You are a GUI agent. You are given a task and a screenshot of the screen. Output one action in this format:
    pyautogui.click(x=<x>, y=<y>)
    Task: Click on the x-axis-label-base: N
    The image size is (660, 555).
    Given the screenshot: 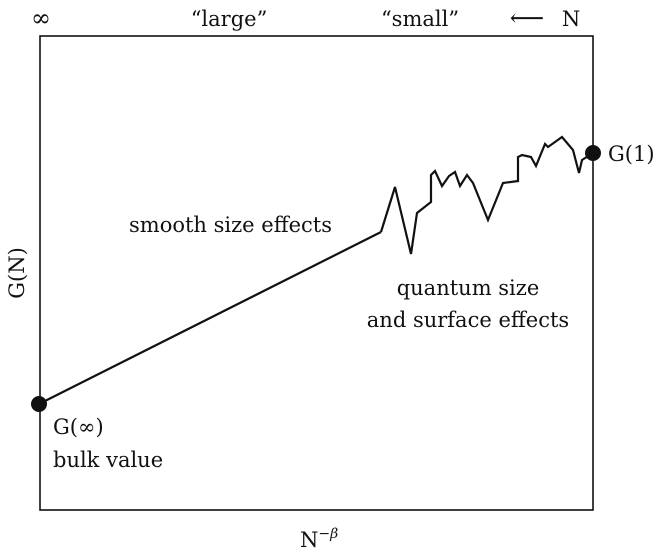 What is the action you would take?
    pyautogui.click(x=309, y=540)
    